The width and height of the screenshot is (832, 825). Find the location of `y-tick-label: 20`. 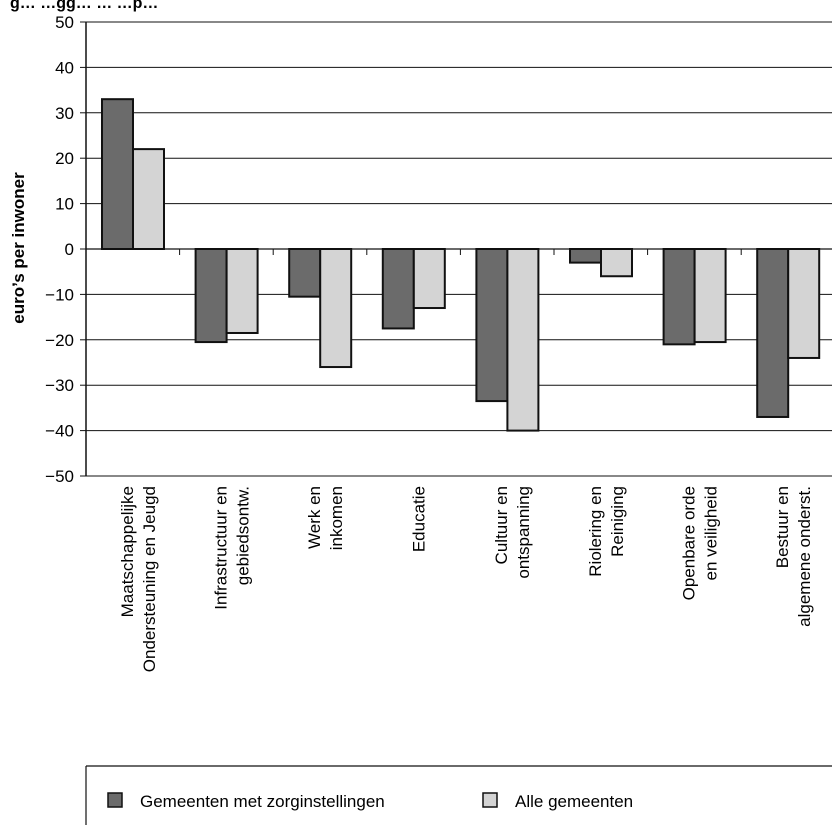

y-tick-label: 20 is located at coordinates (64, 158).